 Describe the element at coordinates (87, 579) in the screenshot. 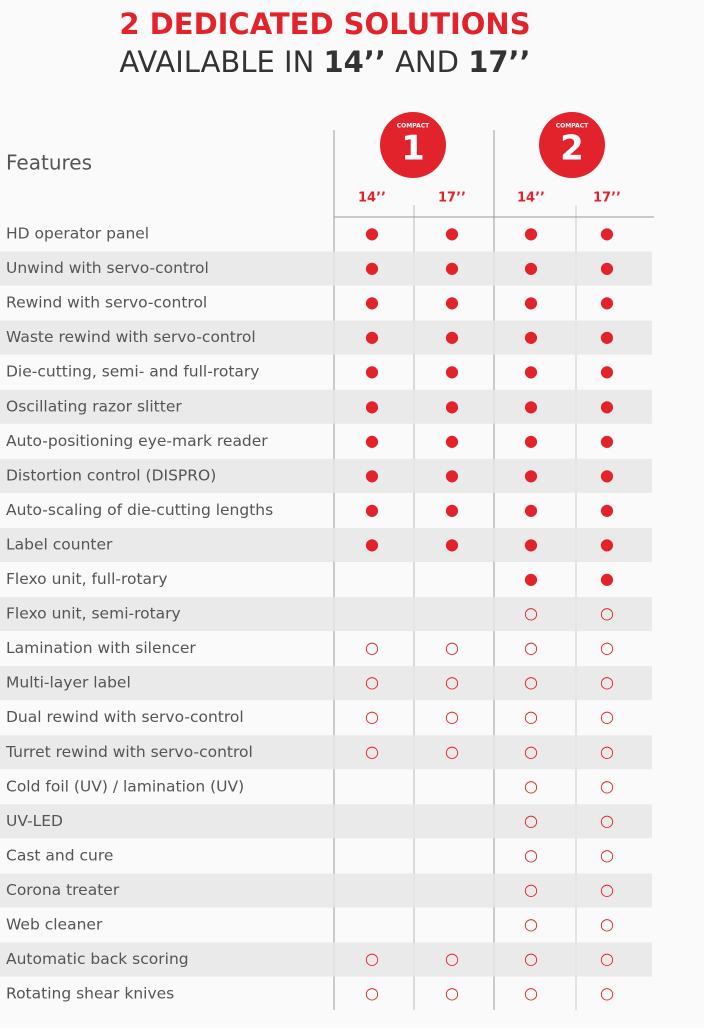

I see `feature-name: Flexo unit, full-rotary` at that location.